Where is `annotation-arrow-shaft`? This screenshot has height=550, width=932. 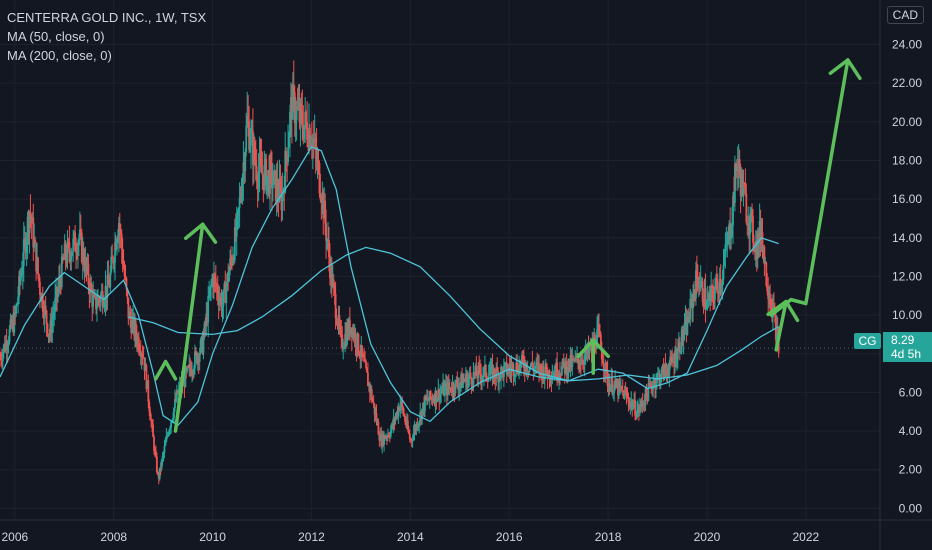 annotation-arrow-shaft is located at coordinates (189, 327).